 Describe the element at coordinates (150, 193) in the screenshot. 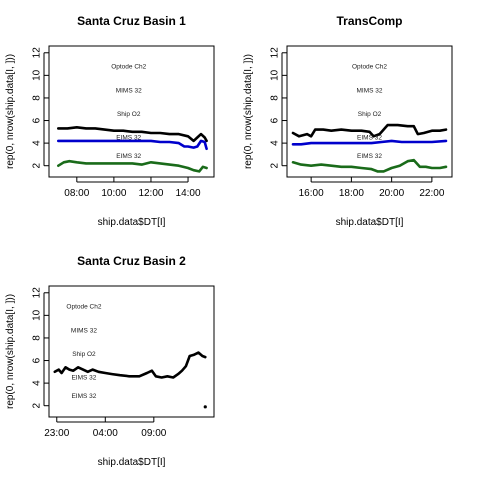

I see `x-tick-label: 12:00` at that location.